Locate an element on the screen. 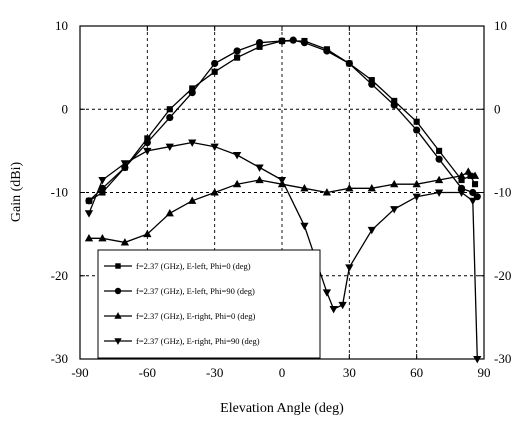 This screenshot has width=530, height=422. series-line is located at coordinates (282, 207).